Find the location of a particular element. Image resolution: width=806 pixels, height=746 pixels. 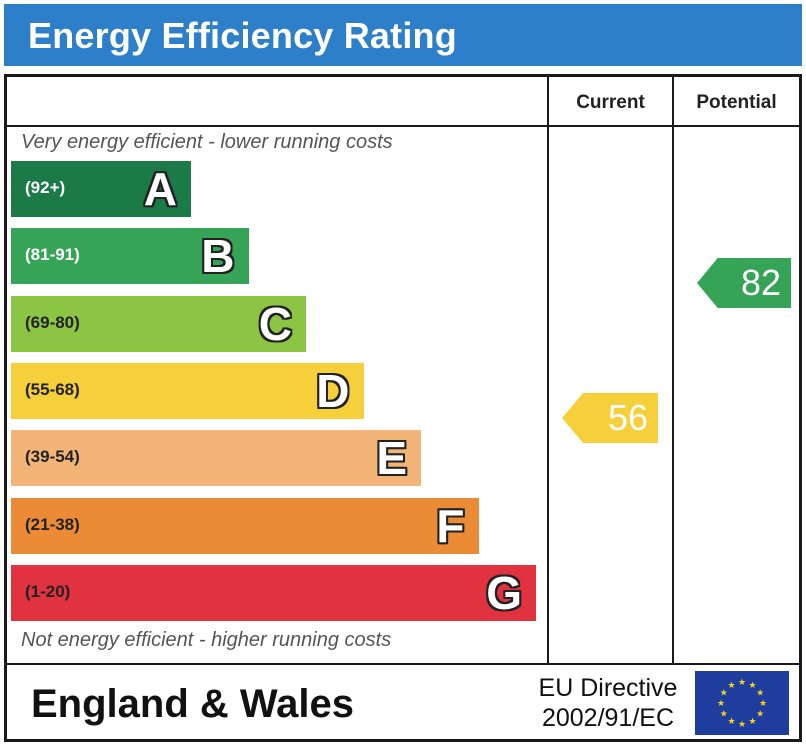

band-g: (1-20) G is located at coordinates (273, 592).